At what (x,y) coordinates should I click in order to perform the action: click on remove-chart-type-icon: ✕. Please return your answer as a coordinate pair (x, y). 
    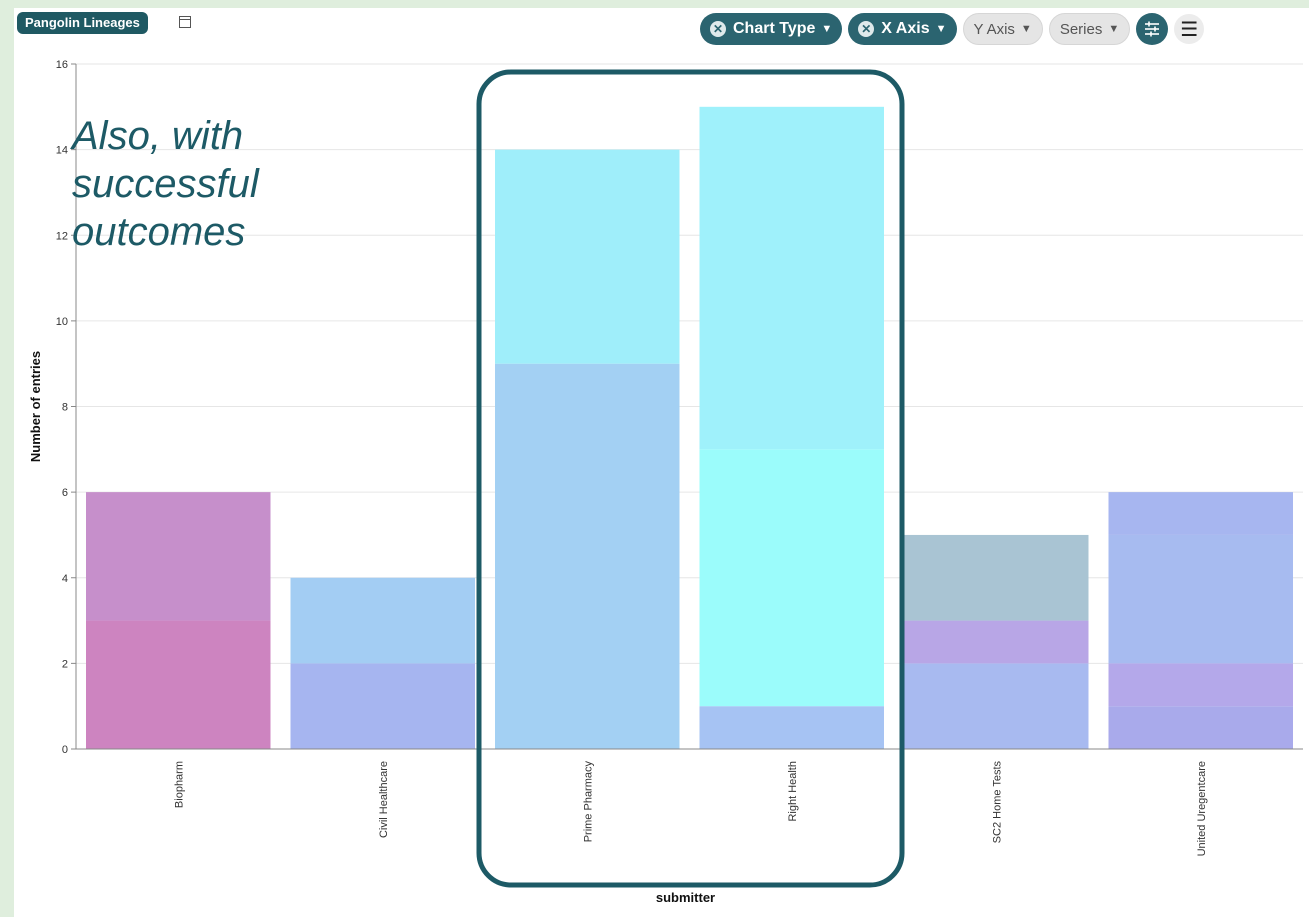
    Looking at the image, I should click on (718, 29).